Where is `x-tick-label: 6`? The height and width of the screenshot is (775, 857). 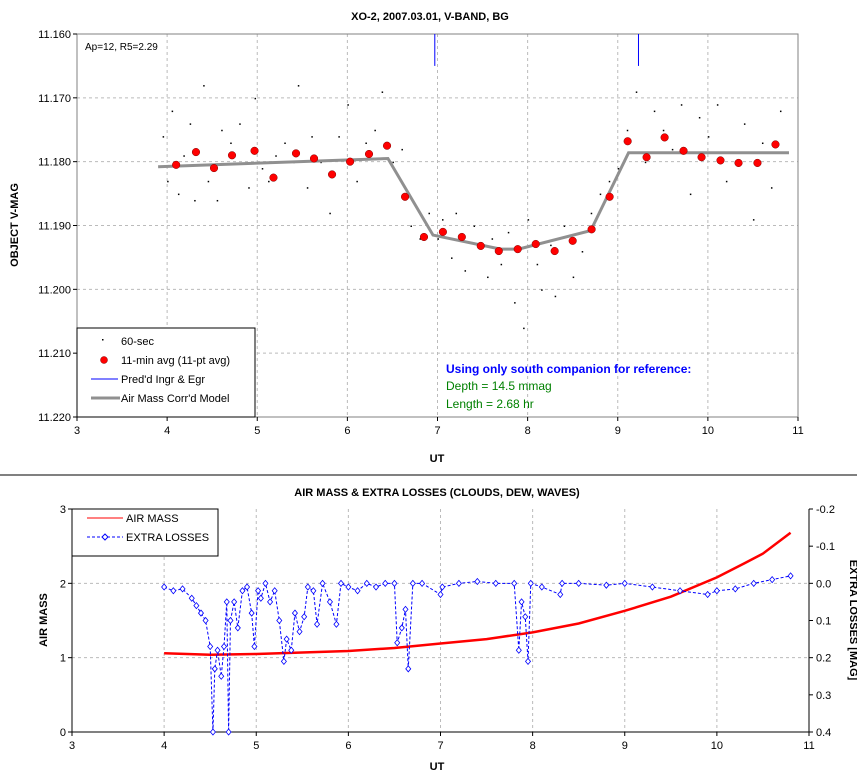
x-tick-label: 6 is located at coordinates (348, 746).